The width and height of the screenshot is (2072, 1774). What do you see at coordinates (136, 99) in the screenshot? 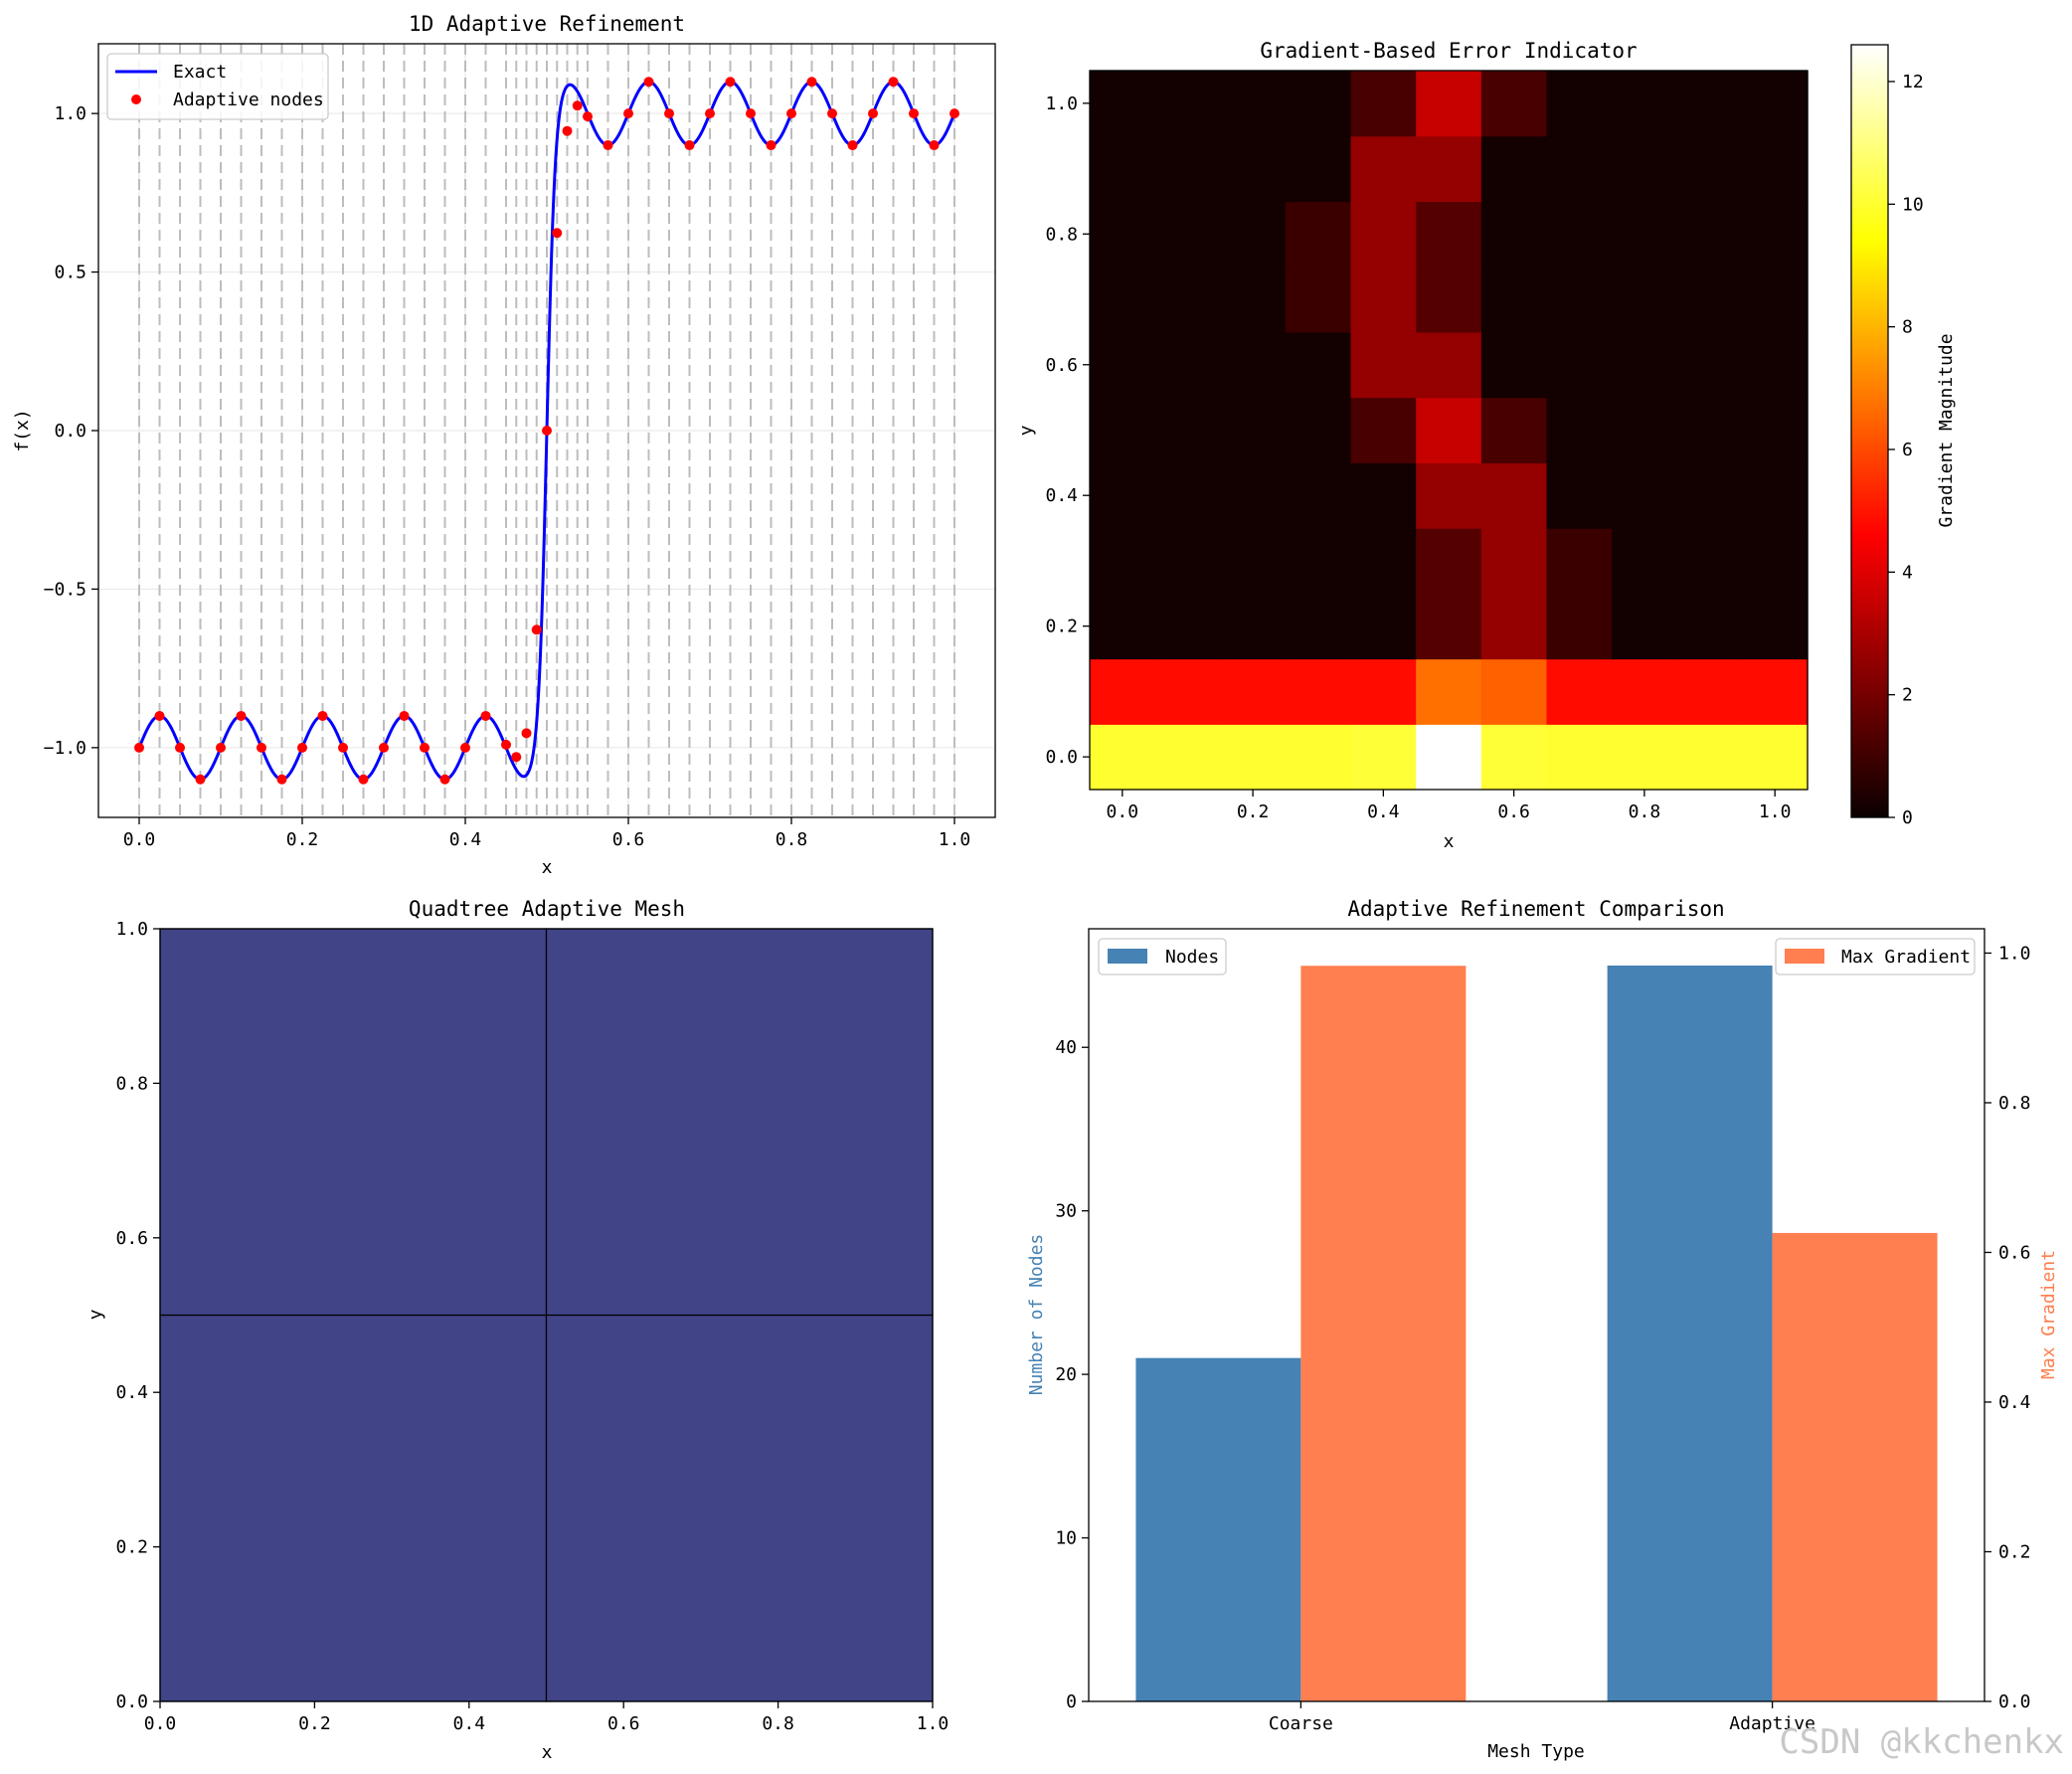
I see `p1-legend-marker-swatch` at bounding box center [136, 99].